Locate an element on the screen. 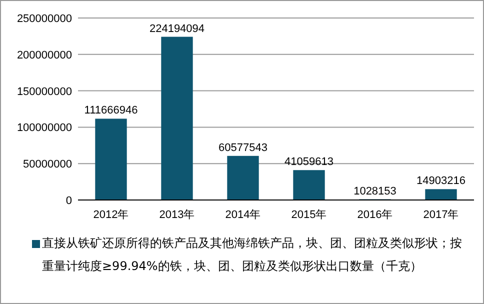  data-label: 224194094 is located at coordinates (177, 28).